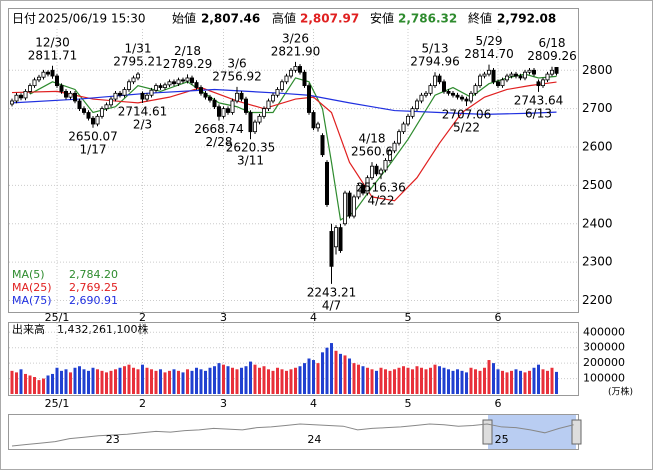  I want to click on navigator-handle-left, so click(487, 432).